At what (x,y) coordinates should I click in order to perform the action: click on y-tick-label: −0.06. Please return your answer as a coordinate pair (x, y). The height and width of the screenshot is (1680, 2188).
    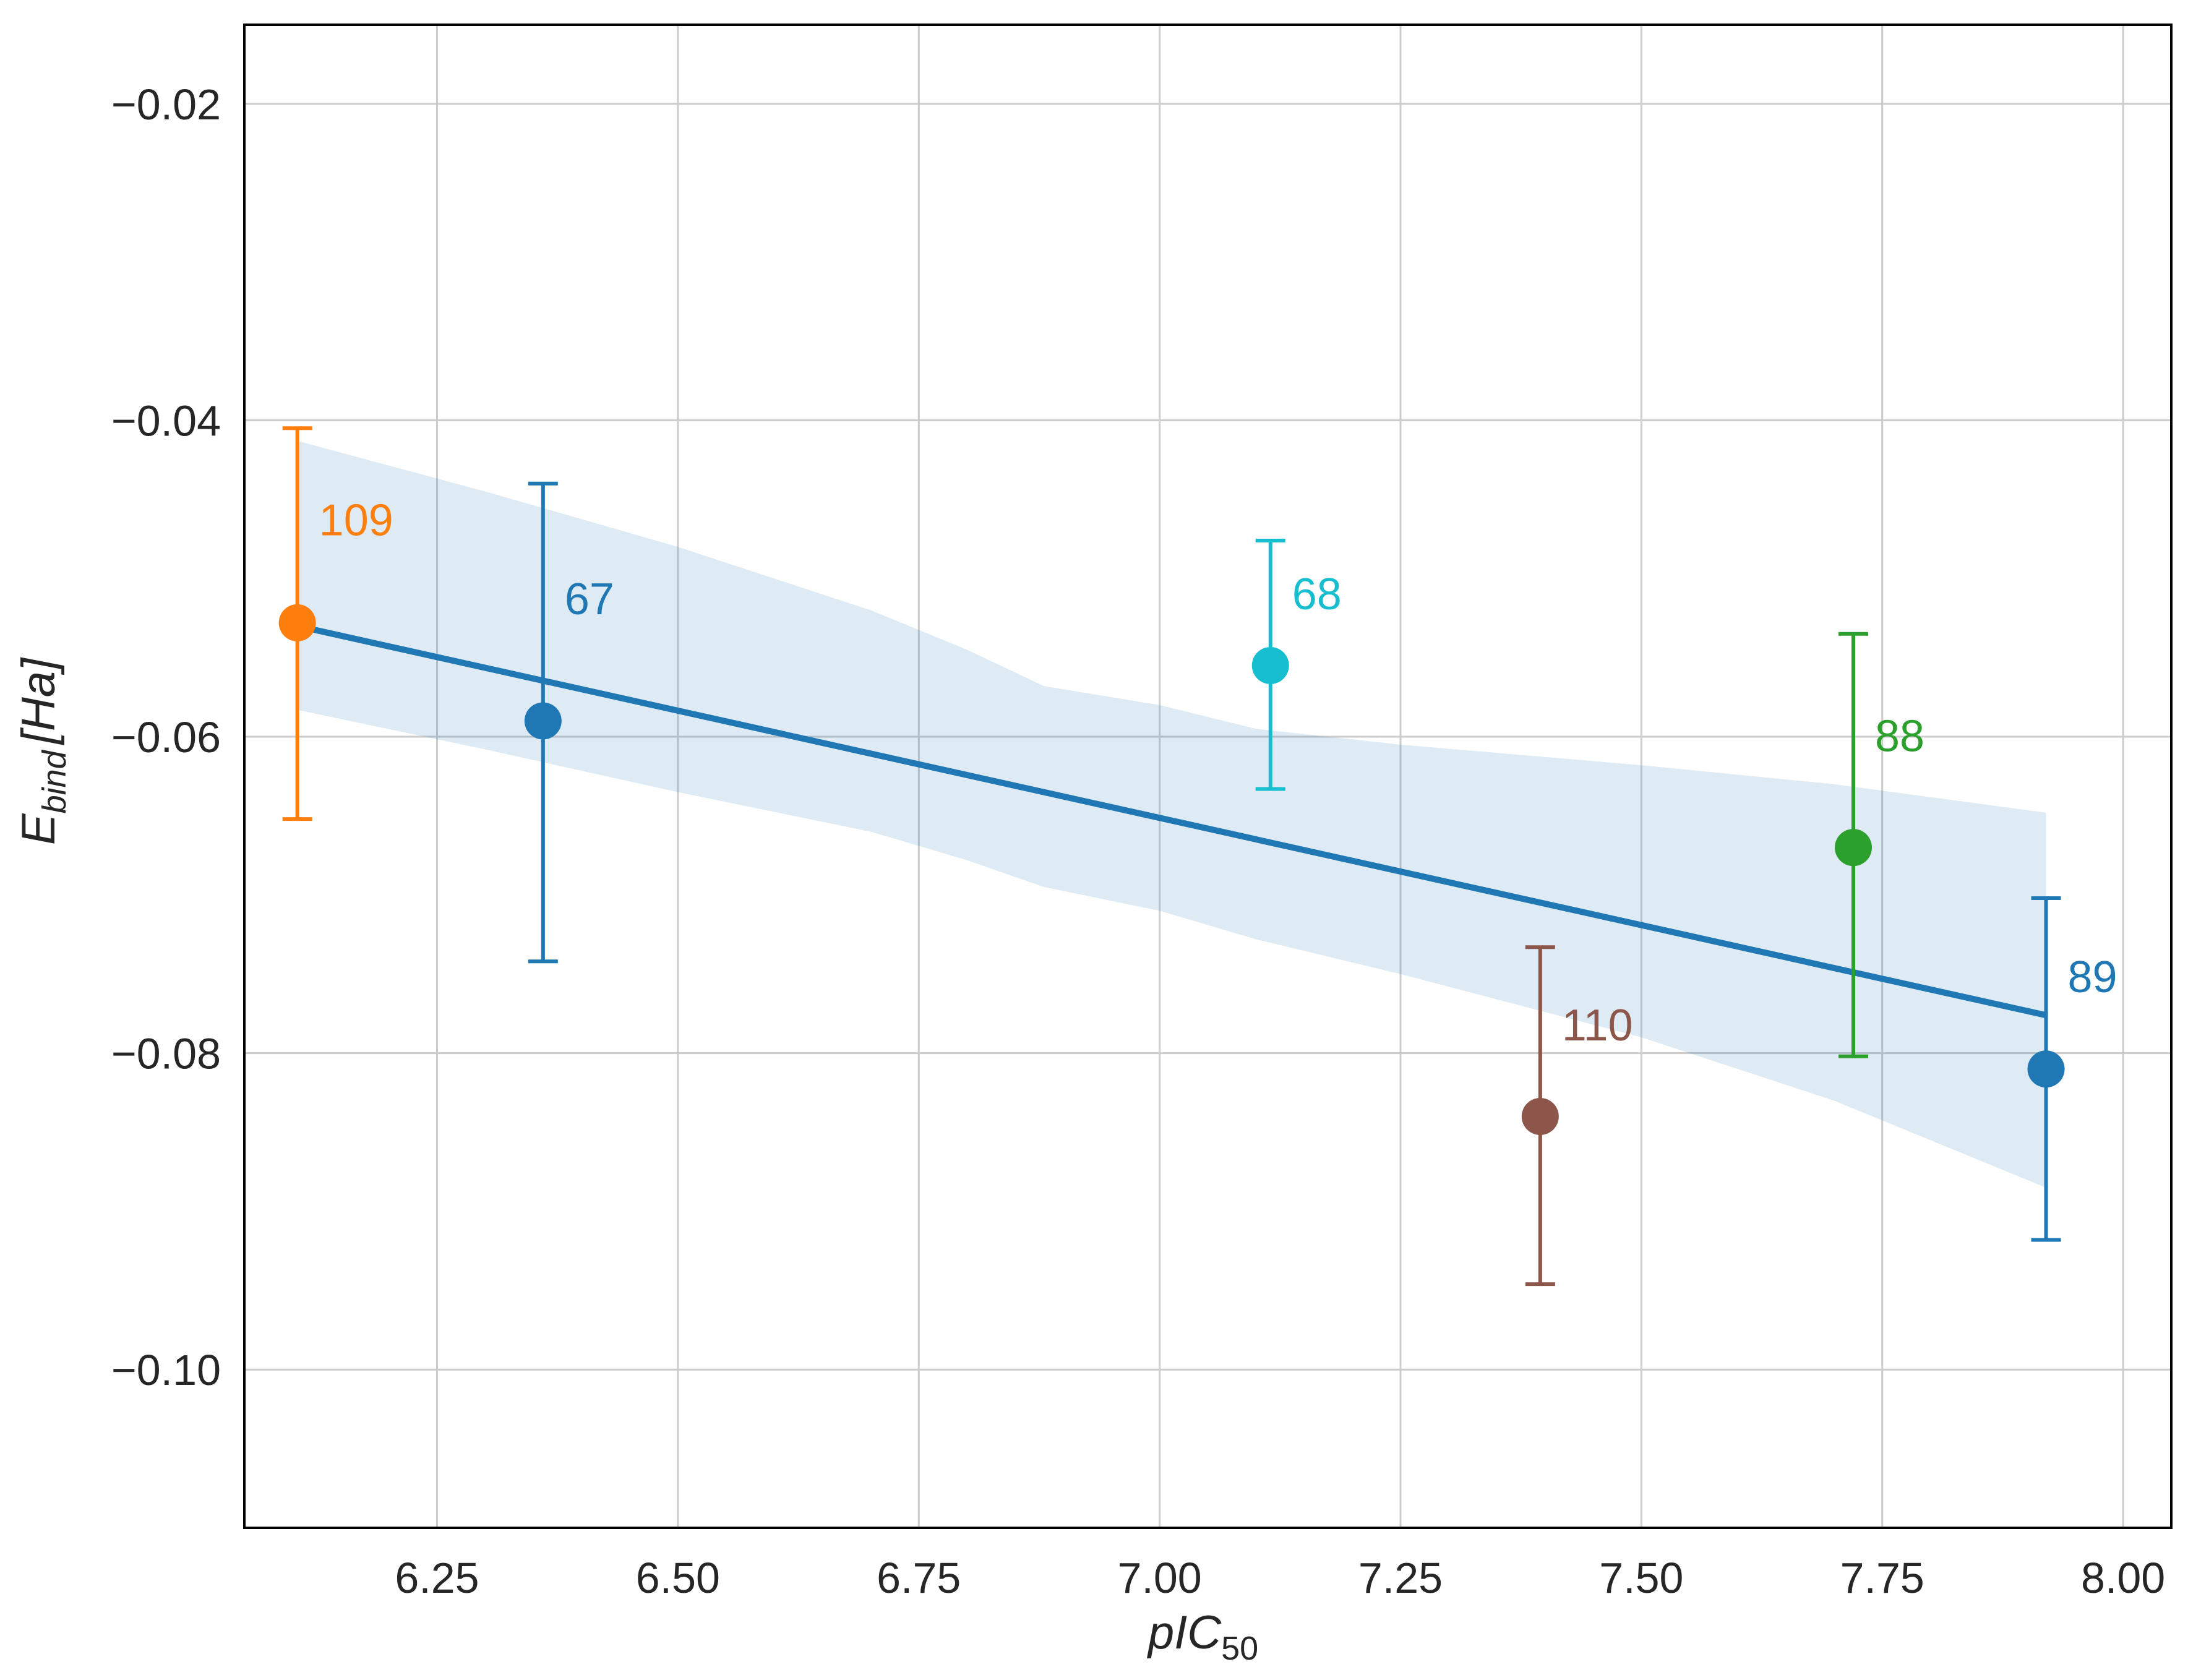
    Looking at the image, I should click on (166, 737).